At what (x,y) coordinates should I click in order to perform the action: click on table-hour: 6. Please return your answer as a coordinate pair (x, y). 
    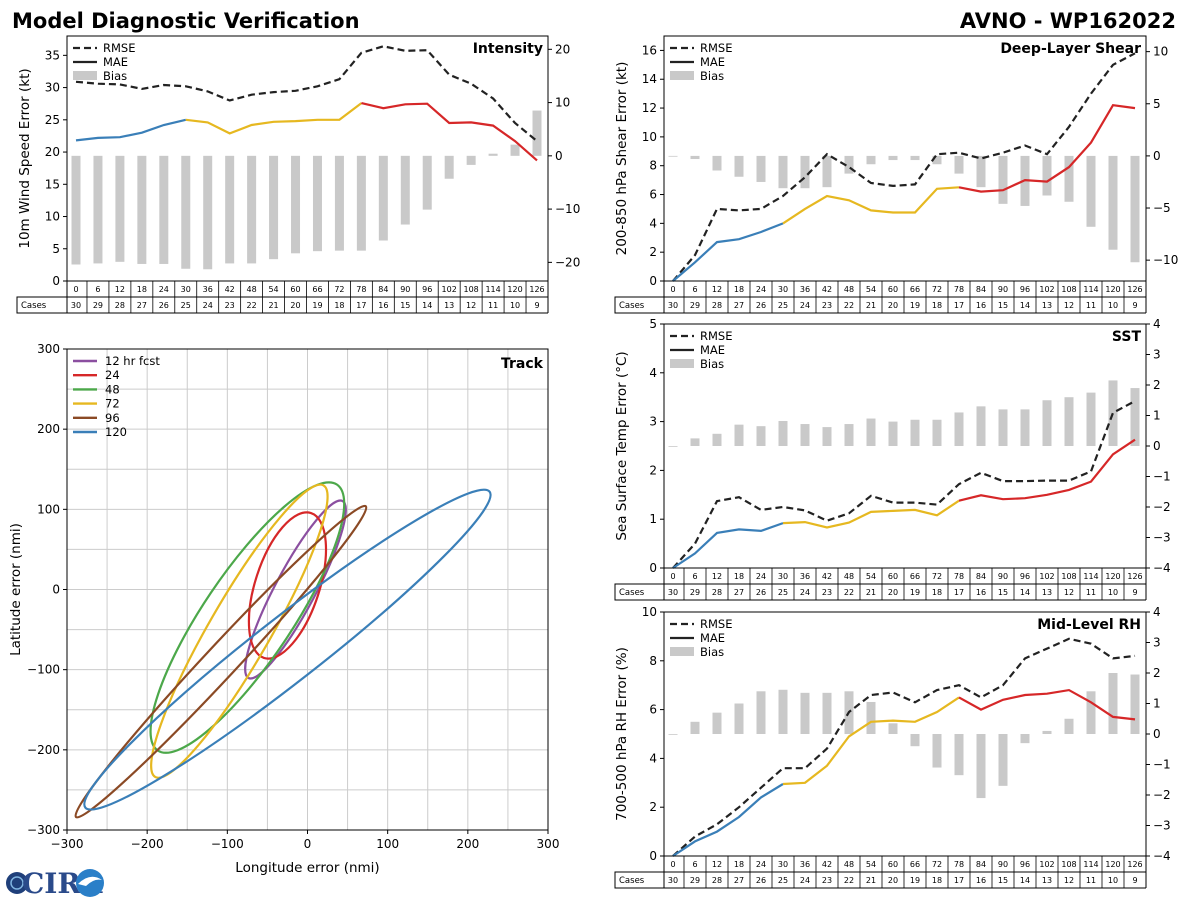
    Looking at the image, I should click on (694, 864).